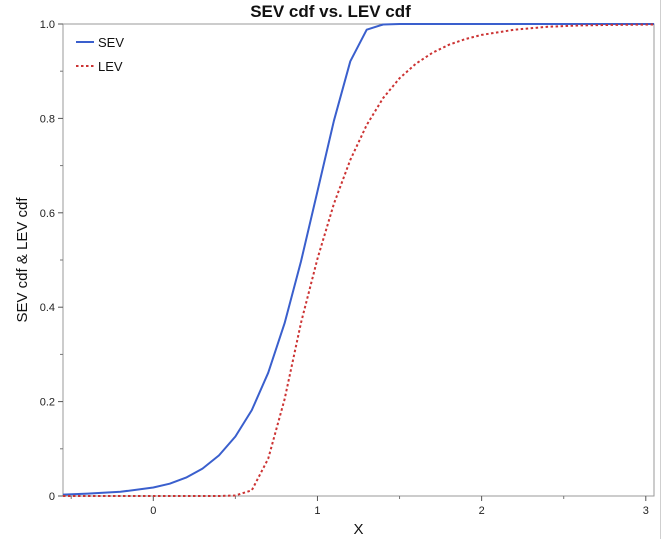 The height and width of the screenshot is (539, 661). I want to click on x-tick-label: 1, so click(317, 511).